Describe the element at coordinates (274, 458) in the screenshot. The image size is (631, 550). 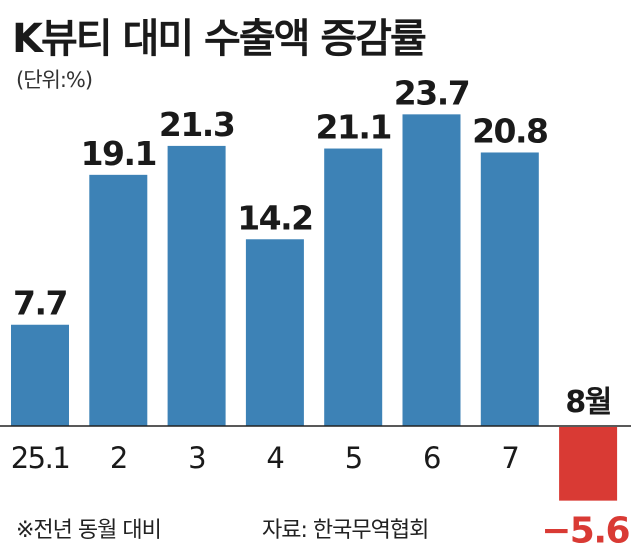
I see `category-label-4: 4` at that location.